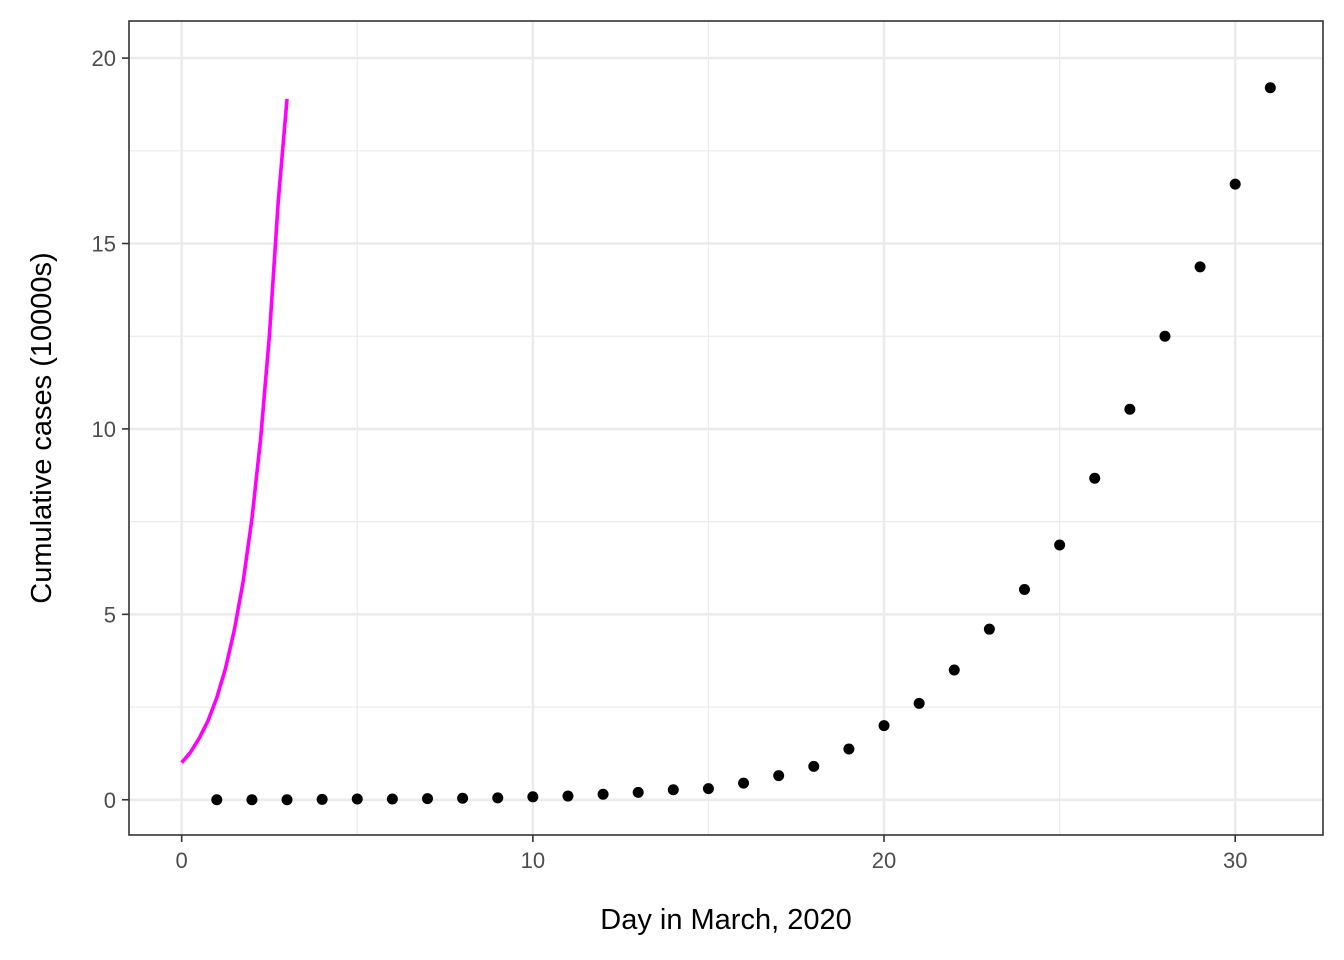  I want to click on x-axis: 0 10 20 30, so click(711, 854).